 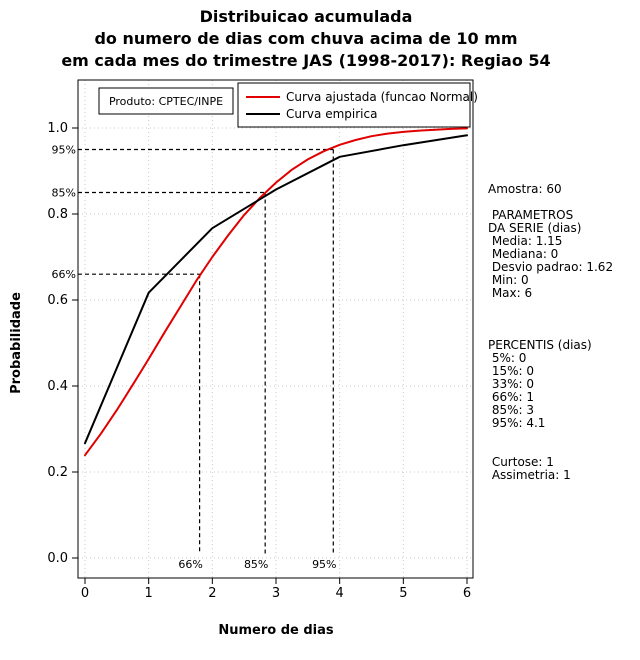 What do you see at coordinates (212, 593) in the screenshot?
I see `x-tick-label: 2` at bounding box center [212, 593].